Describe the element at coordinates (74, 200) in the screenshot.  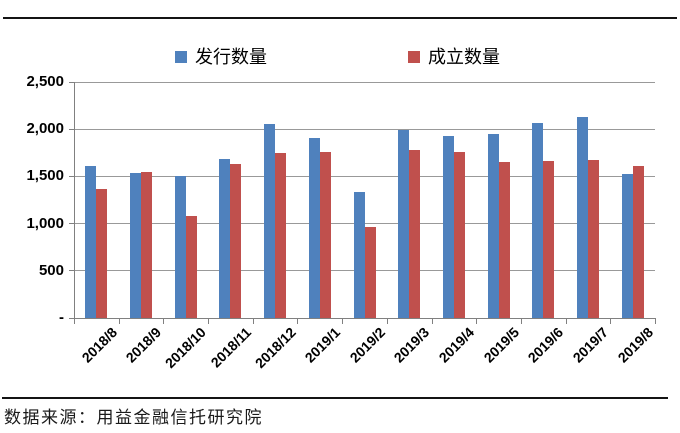
I see `y-axis-line` at that location.